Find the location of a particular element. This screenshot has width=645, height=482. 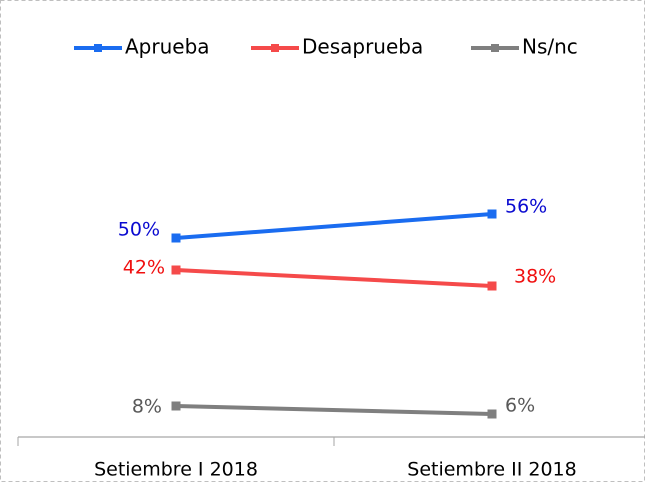

x-tick-label: Setiembre I 2018 is located at coordinates (176, 470).